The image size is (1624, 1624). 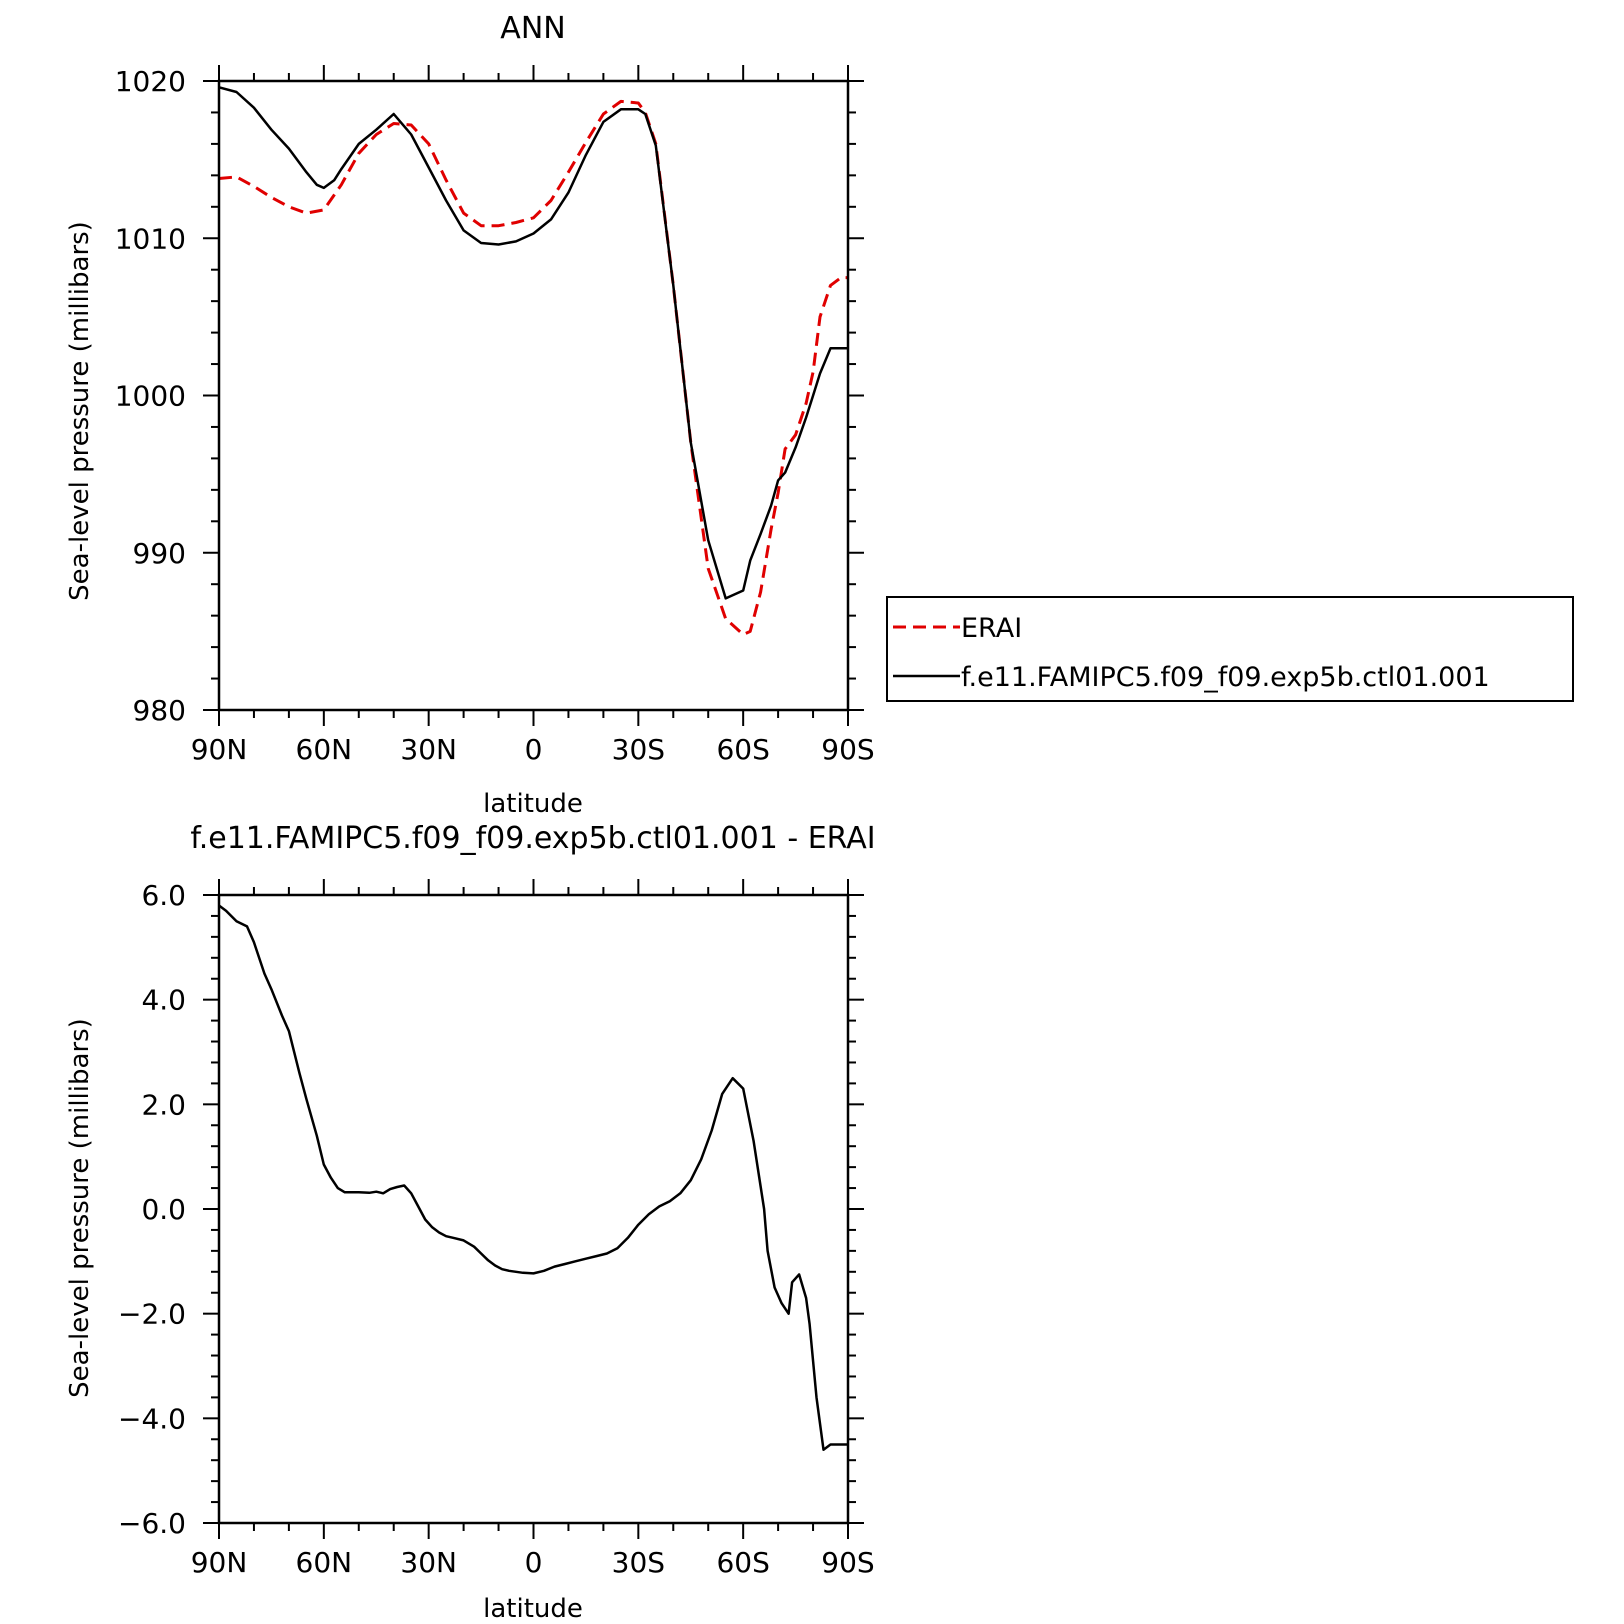 What do you see at coordinates (219, 749) in the screenshot?
I see `top-x-tick-label: 90N` at bounding box center [219, 749].